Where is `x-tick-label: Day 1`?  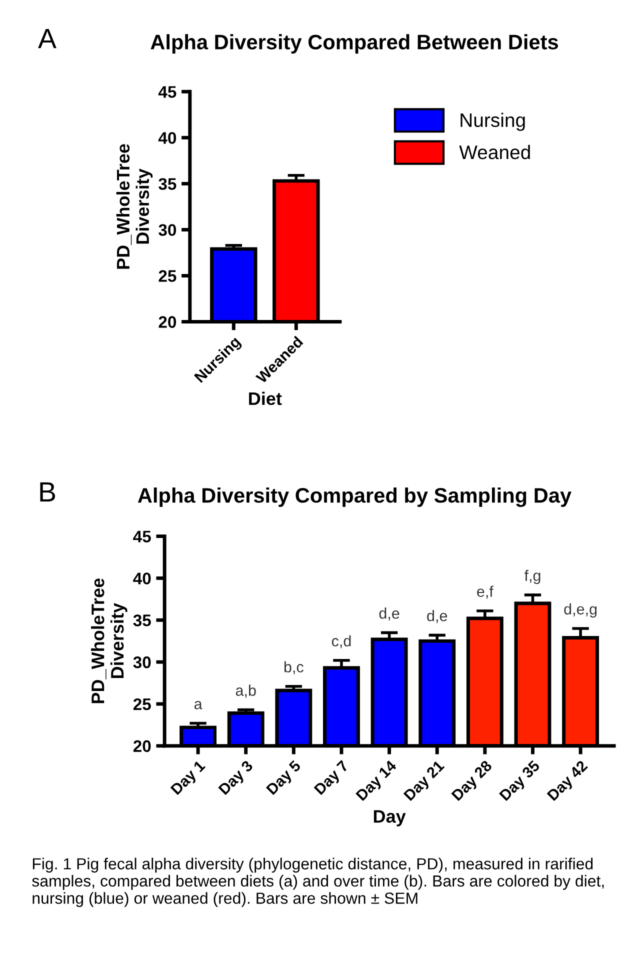
x-tick-label: Day 1 is located at coordinates (189, 779).